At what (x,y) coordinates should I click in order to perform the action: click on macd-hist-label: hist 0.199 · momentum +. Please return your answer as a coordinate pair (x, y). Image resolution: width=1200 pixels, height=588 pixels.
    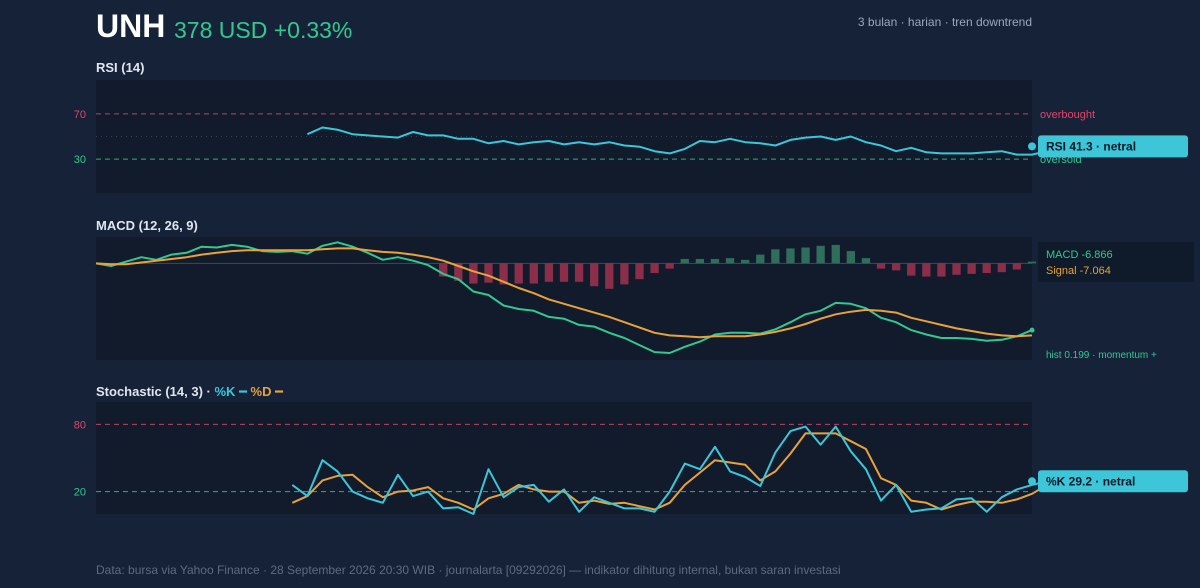
    Looking at the image, I should click on (1101, 355).